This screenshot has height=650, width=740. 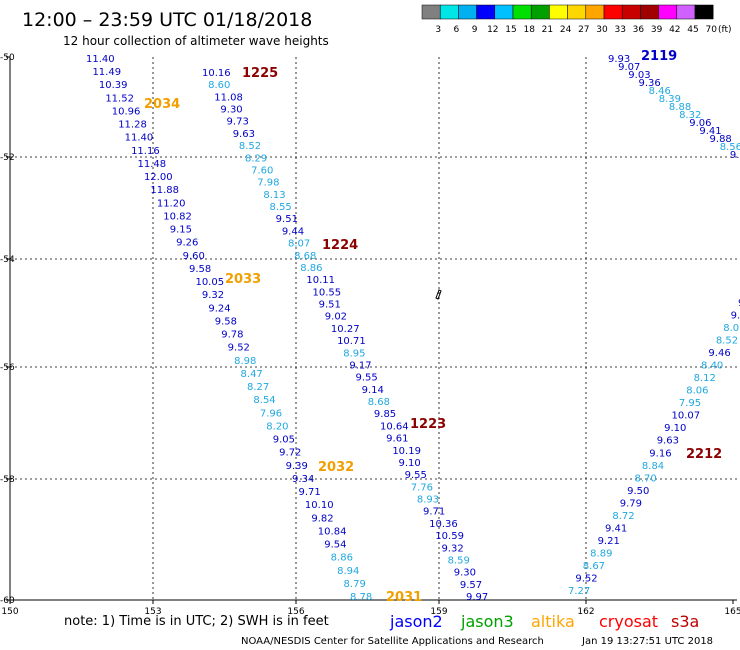 What do you see at coordinates (7, 329) in the screenshot?
I see `latitude-ticks: -50 -52 -54 -56 -58 -60` at bounding box center [7, 329].